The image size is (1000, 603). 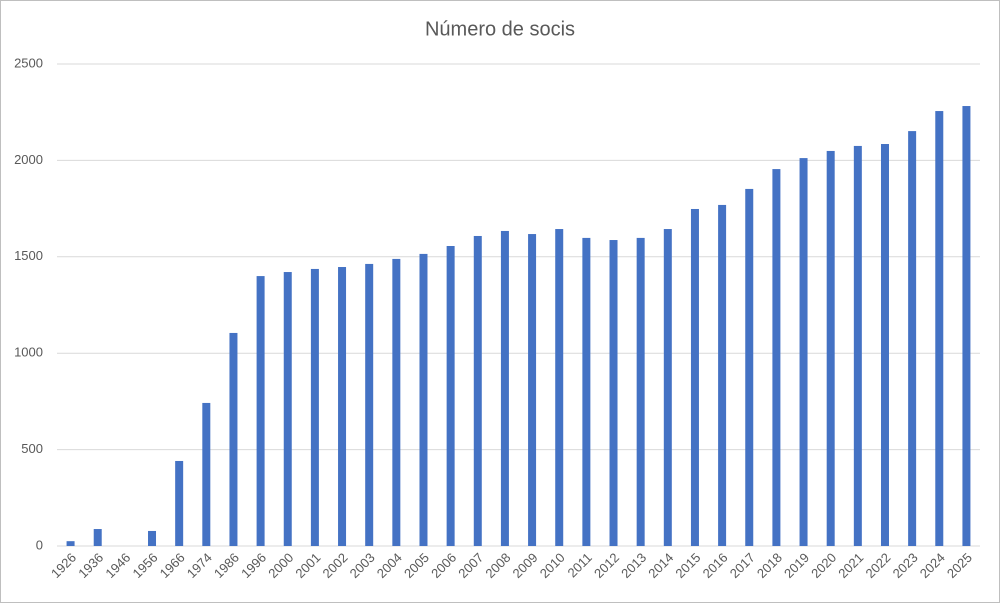 What do you see at coordinates (32, 448) in the screenshot?
I see `y-tick-label: 500` at bounding box center [32, 448].